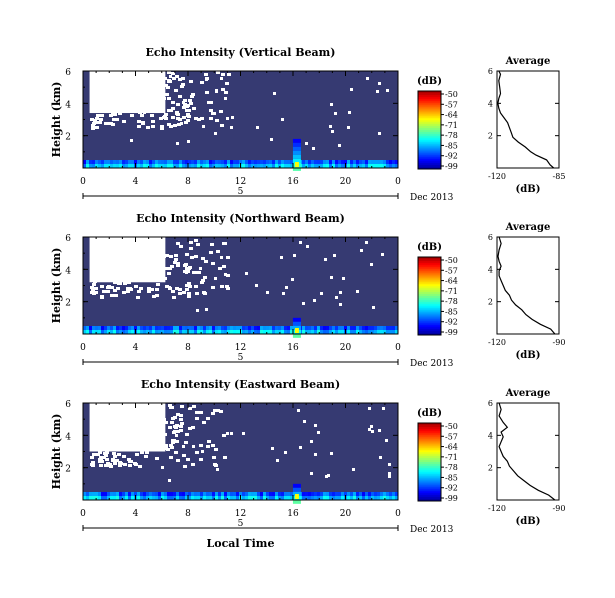  Describe the element at coordinates (241, 192) in the screenshot. I see `date-label: 5` at that location.